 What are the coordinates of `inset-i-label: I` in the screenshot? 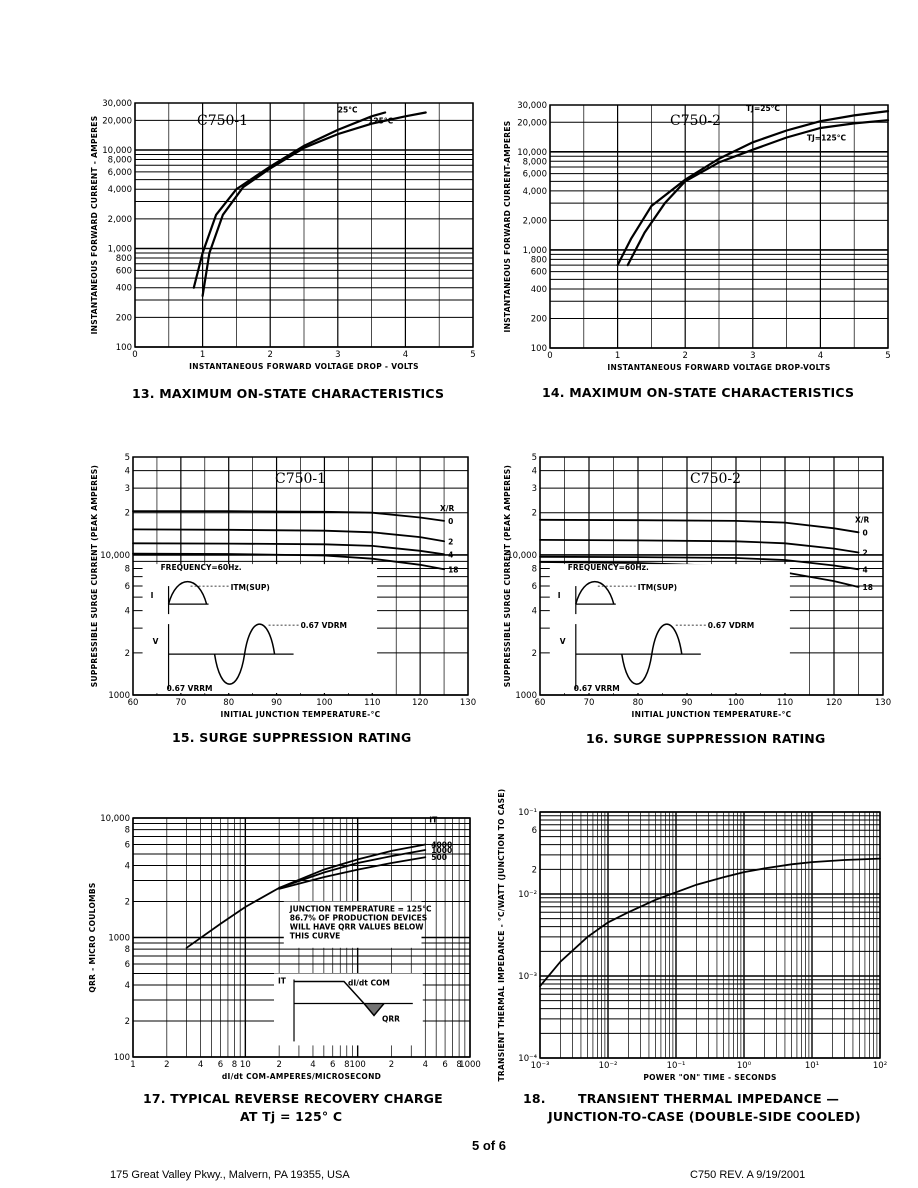 It's located at (152, 595).